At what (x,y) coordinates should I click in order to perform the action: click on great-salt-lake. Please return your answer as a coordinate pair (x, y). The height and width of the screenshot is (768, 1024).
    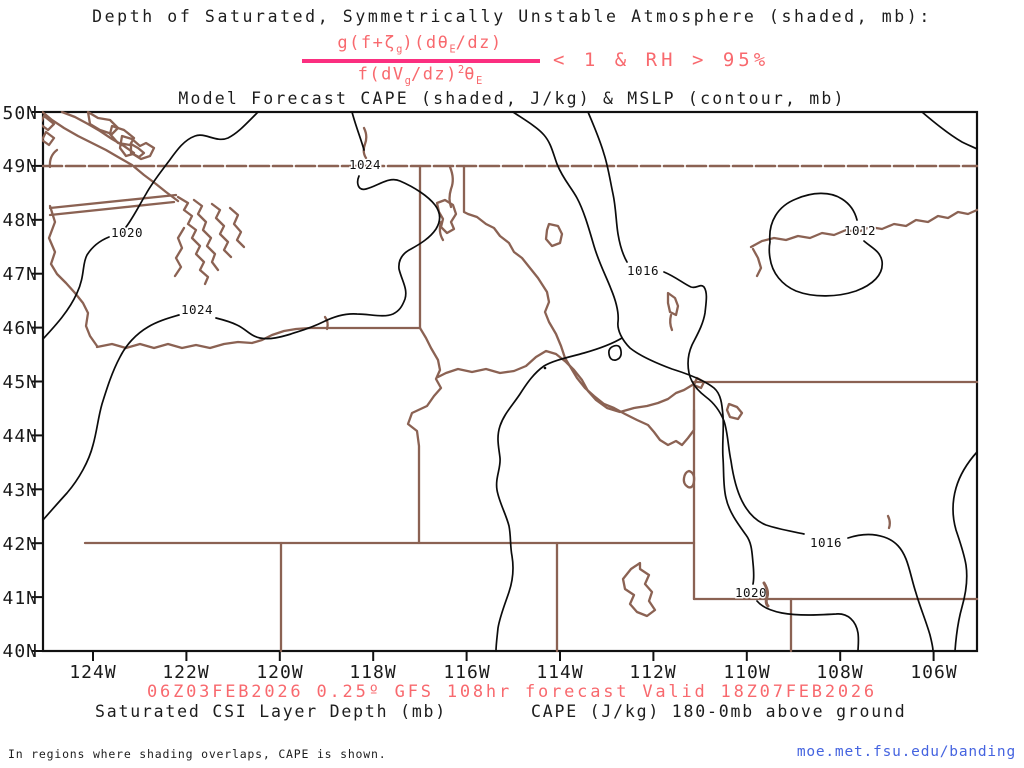
    Looking at the image, I should click on (639, 589).